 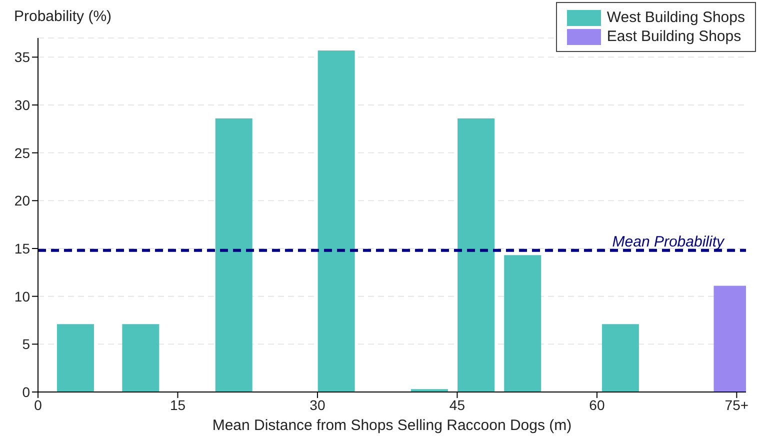 What do you see at coordinates (22, 248) in the screenshot?
I see `y-tick-label: 15` at bounding box center [22, 248].